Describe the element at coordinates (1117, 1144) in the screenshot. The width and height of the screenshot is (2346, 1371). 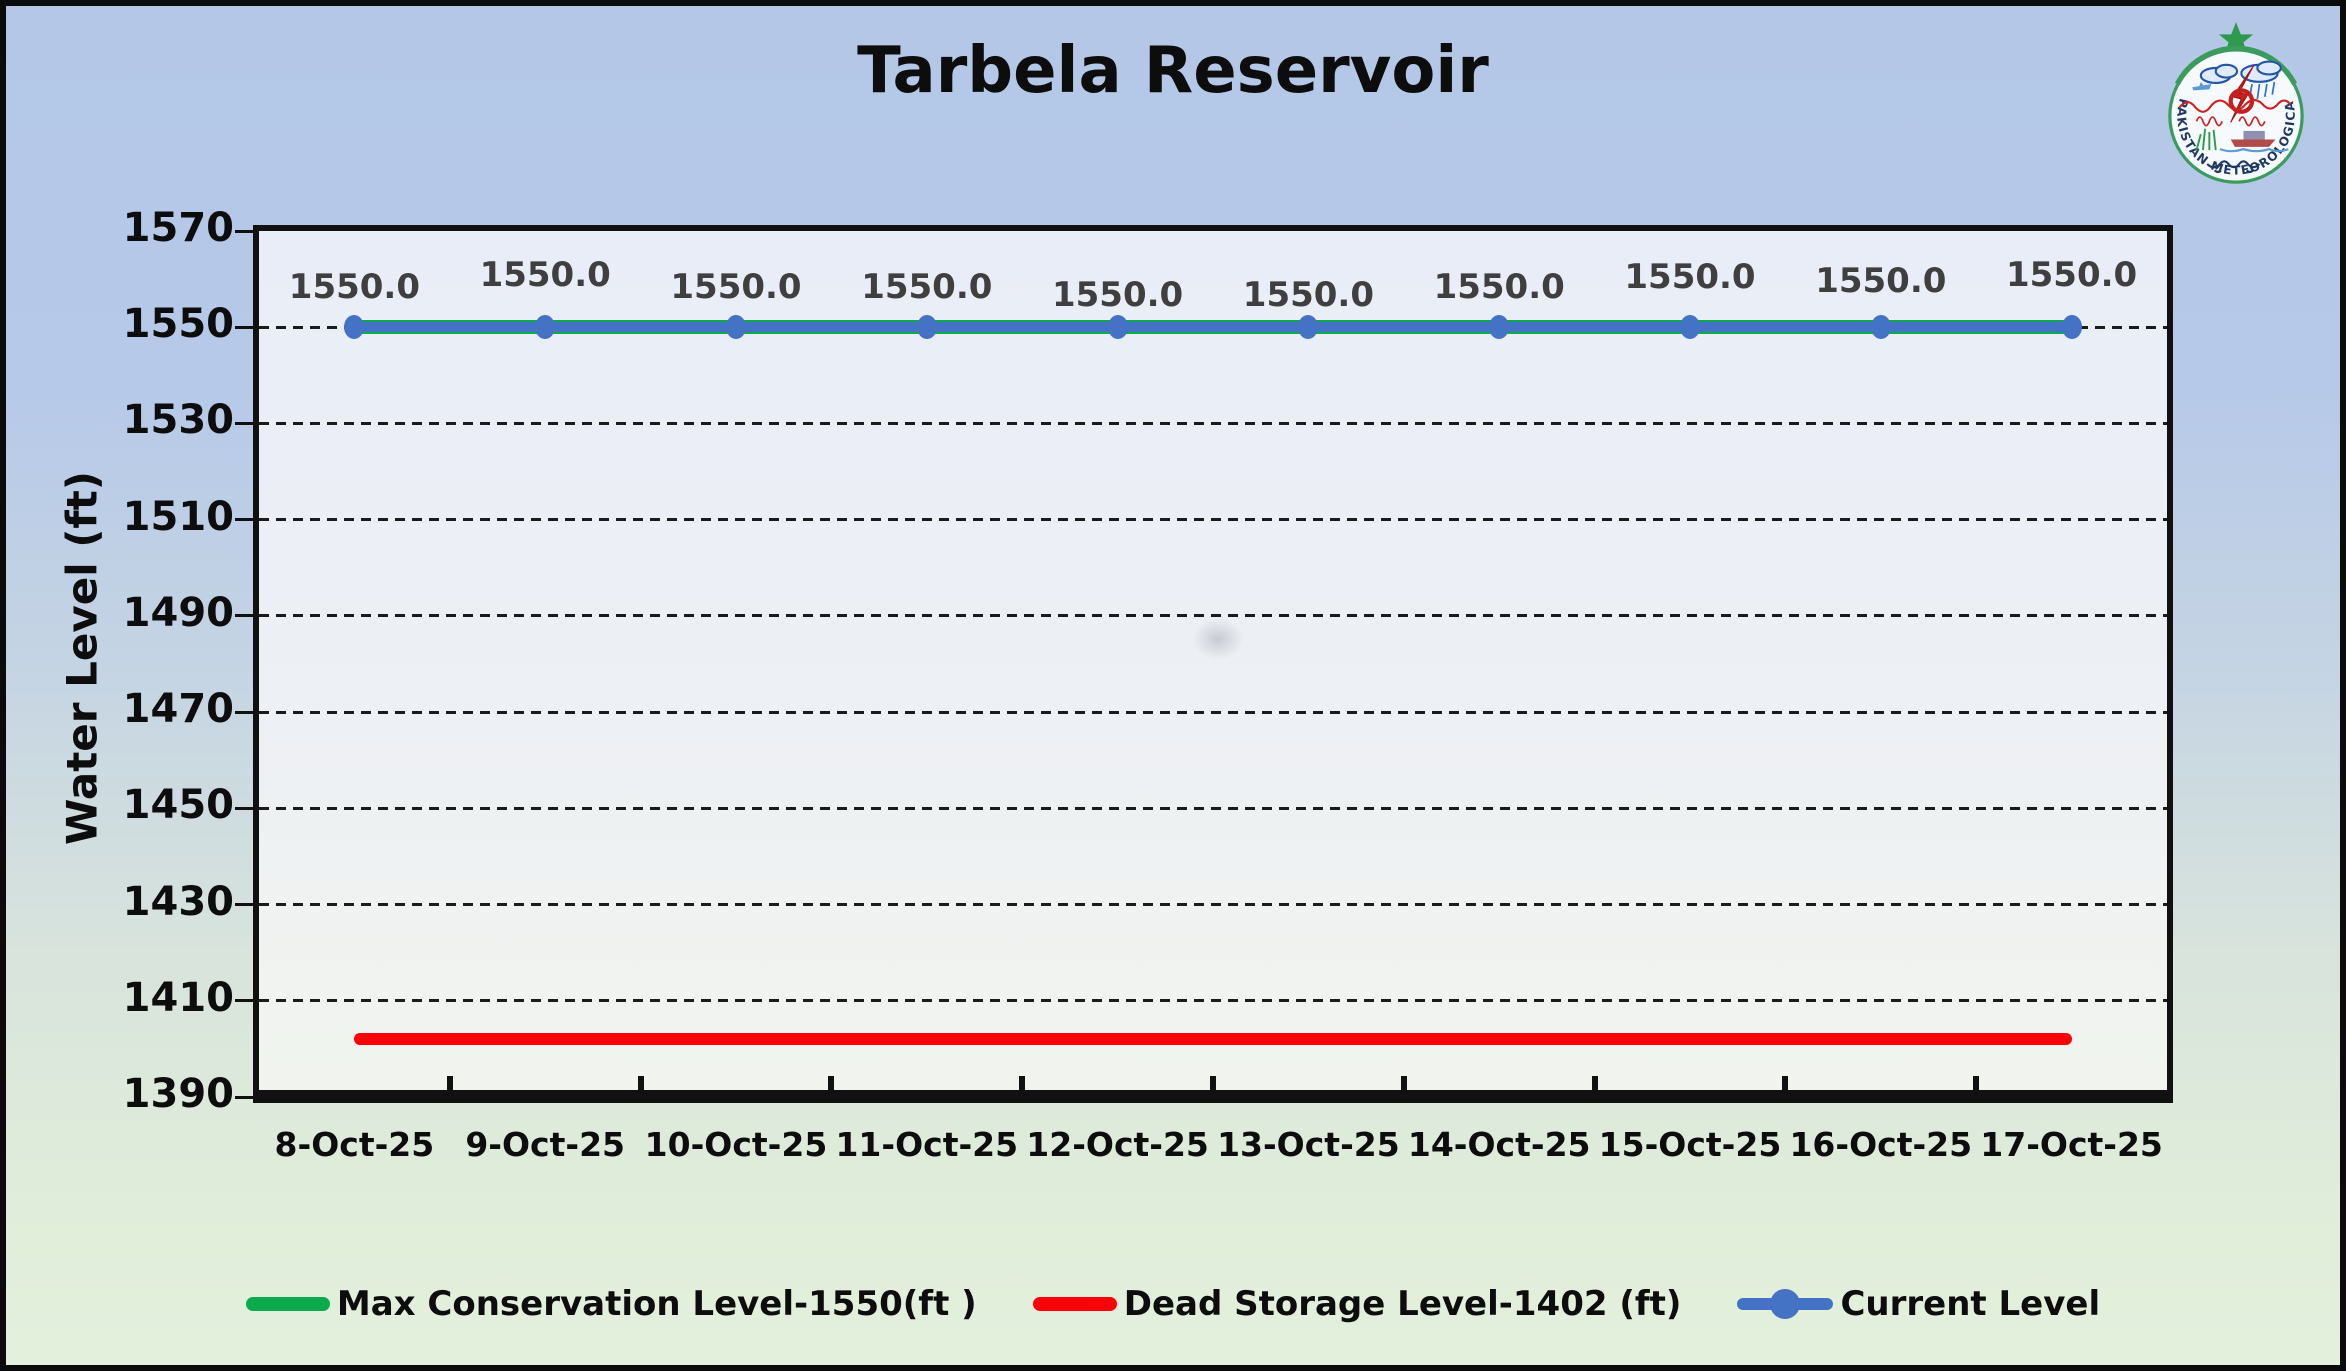
I see `x-tick-label-12-Oct-25: 12-Oct-25` at that location.